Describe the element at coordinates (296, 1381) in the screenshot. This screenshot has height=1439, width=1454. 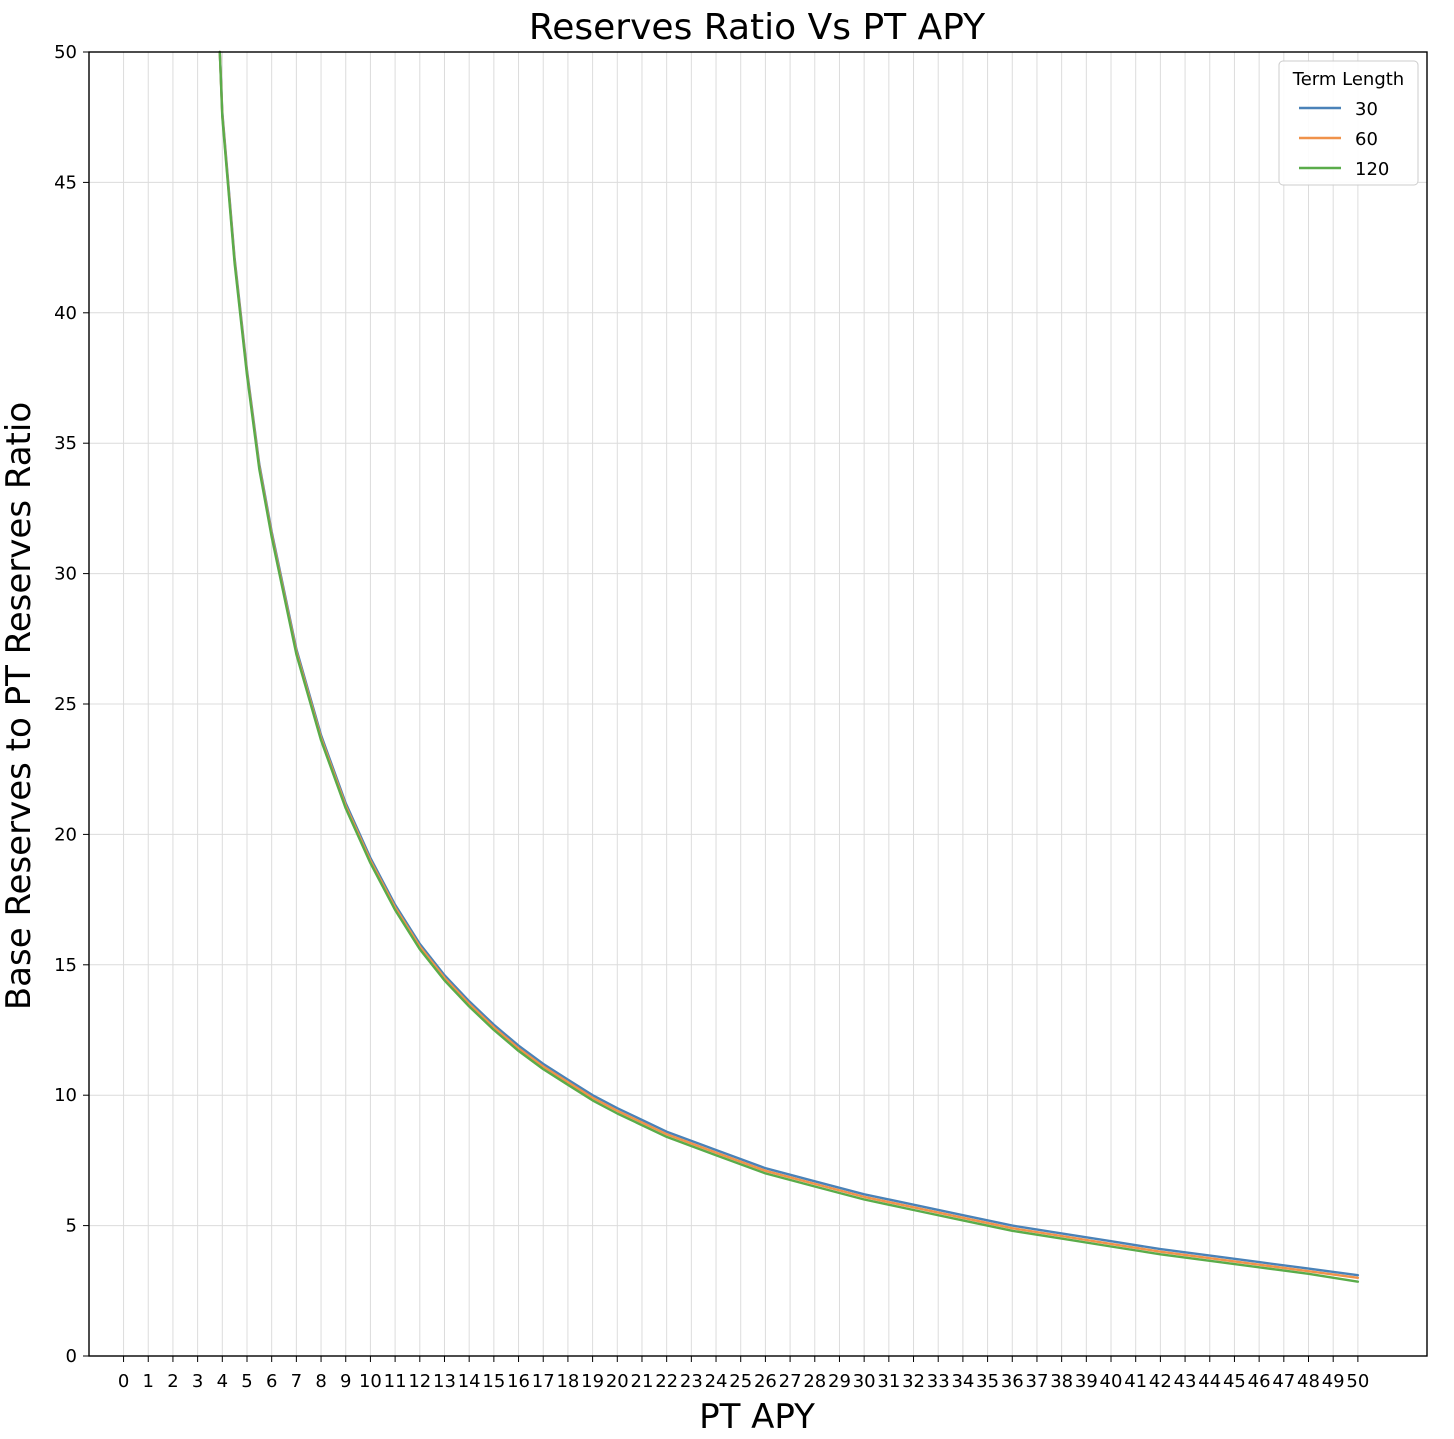
I see `x-tick-label: 7` at that location.